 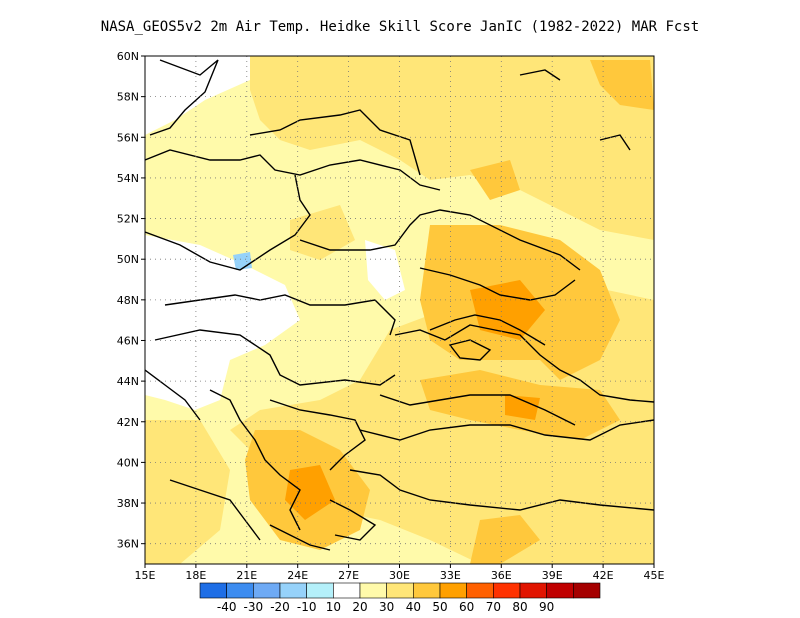 I want to click on colorbar-label: -40, so click(x=227, y=607).